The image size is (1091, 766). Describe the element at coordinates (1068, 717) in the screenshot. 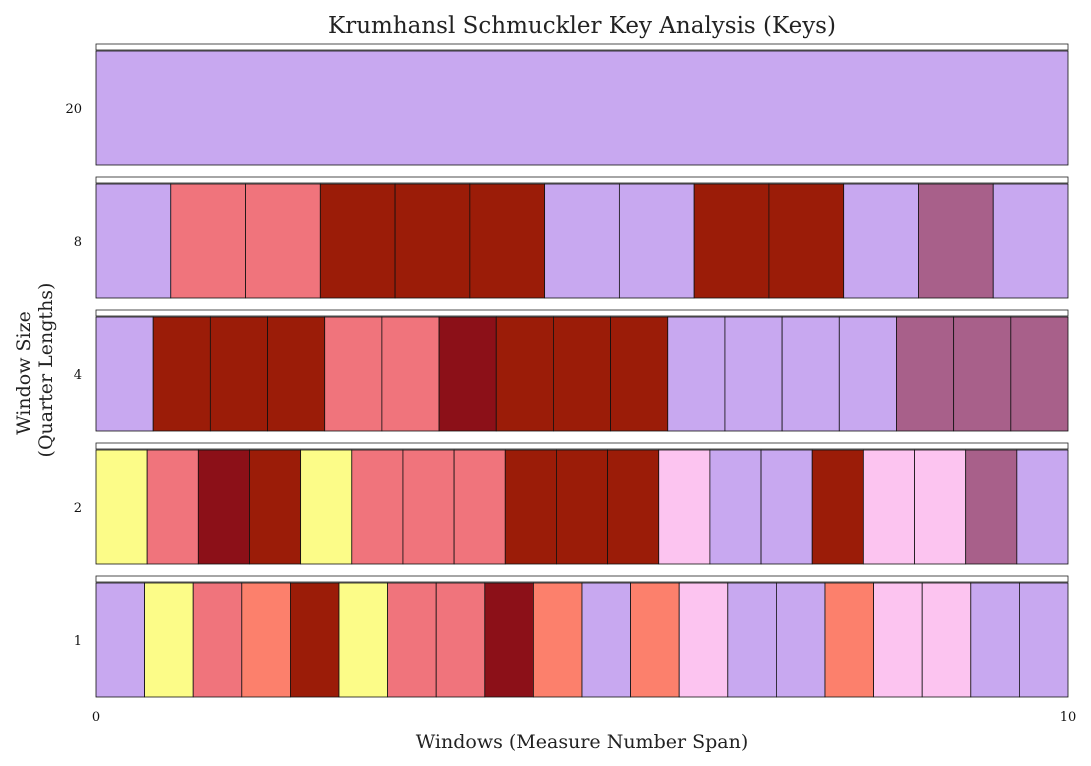

I see `x-tick-label: 10` at that location.